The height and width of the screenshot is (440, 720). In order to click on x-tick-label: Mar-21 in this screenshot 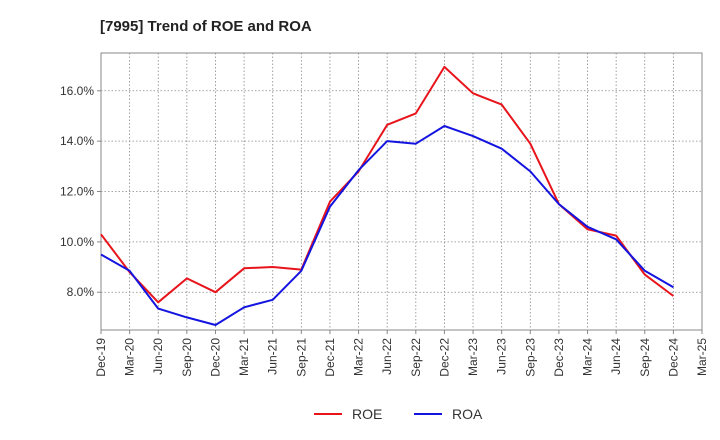, I will do `click(244, 357)`.